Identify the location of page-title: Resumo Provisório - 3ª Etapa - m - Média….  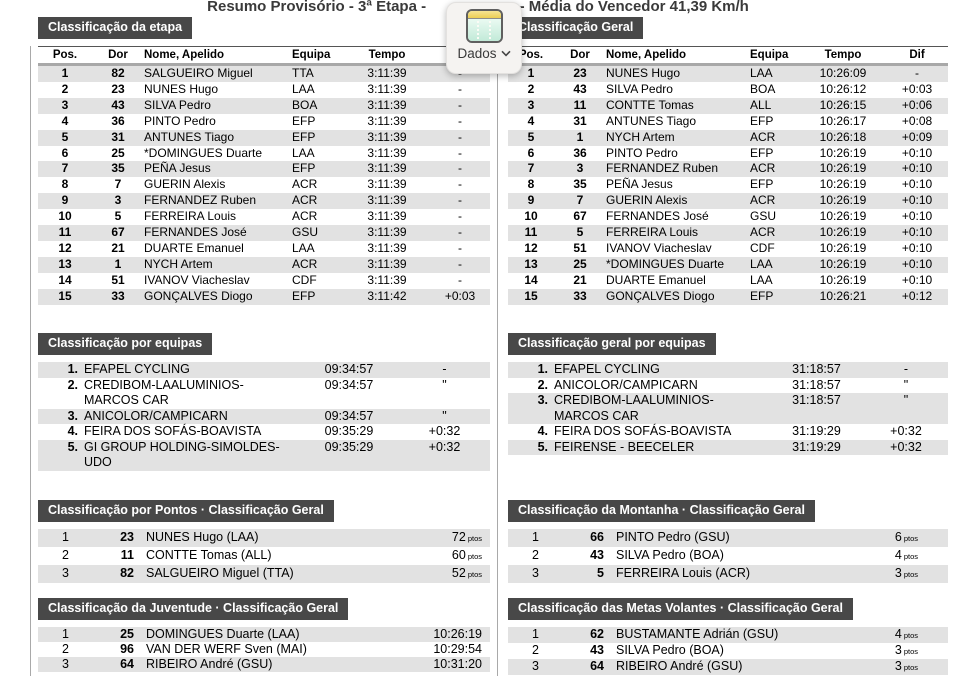
(478, 7).